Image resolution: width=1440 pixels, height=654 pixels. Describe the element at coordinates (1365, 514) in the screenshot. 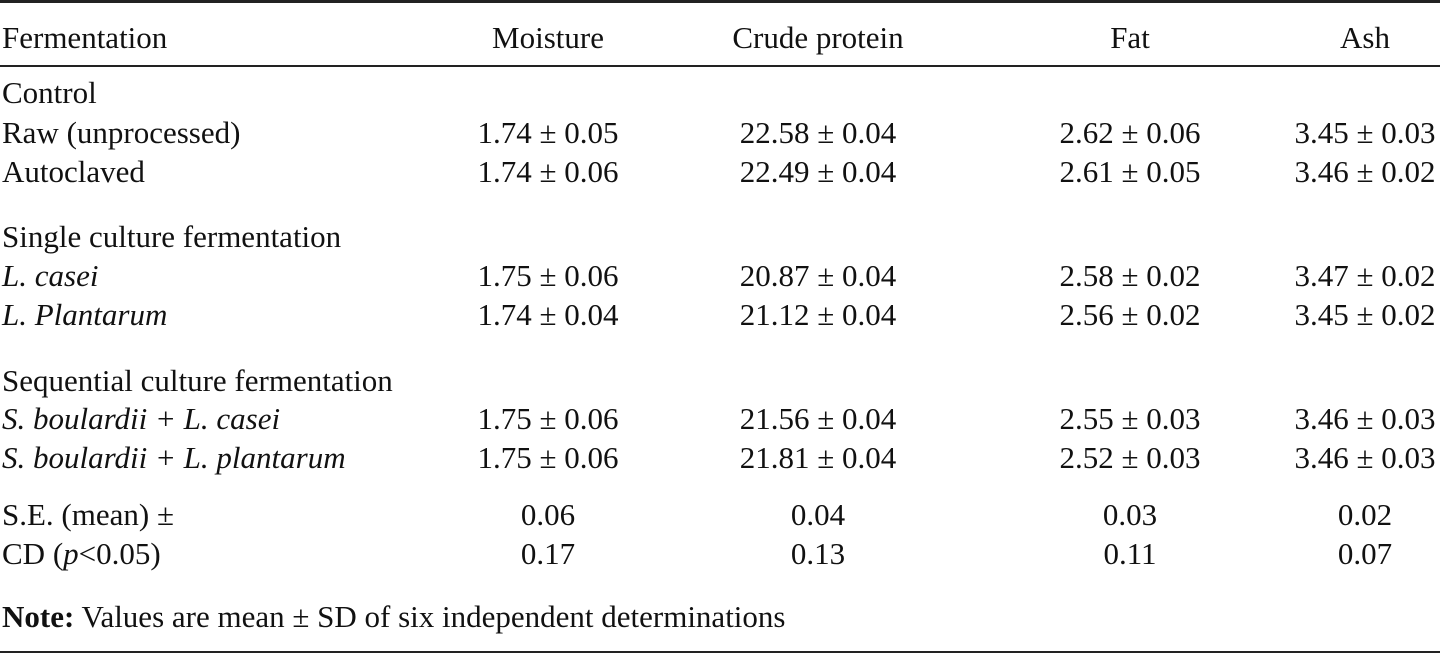

I see `cell-ash: 0.02` at that location.